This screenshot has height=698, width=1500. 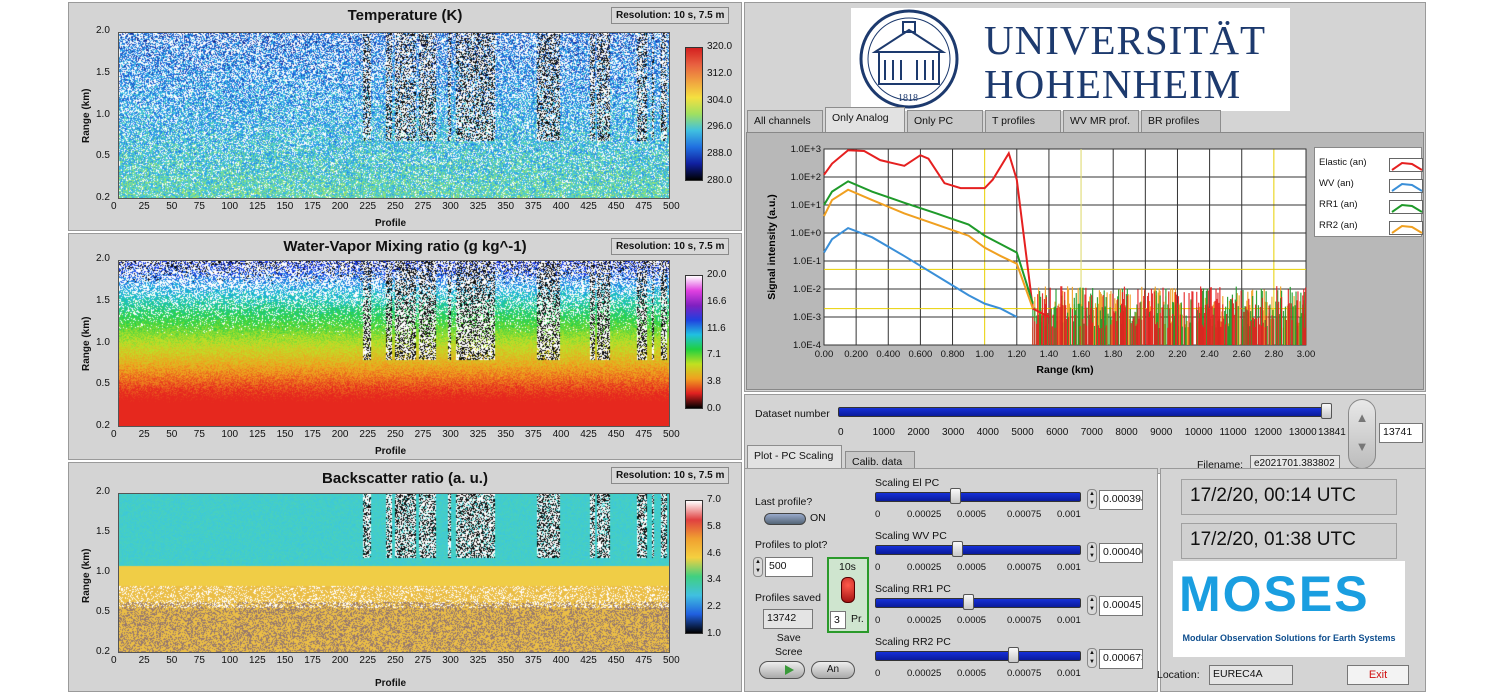 What do you see at coordinates (1083, 412) in the screenshot?
I see `dataset-slider` at bounding box center [1083, 412].